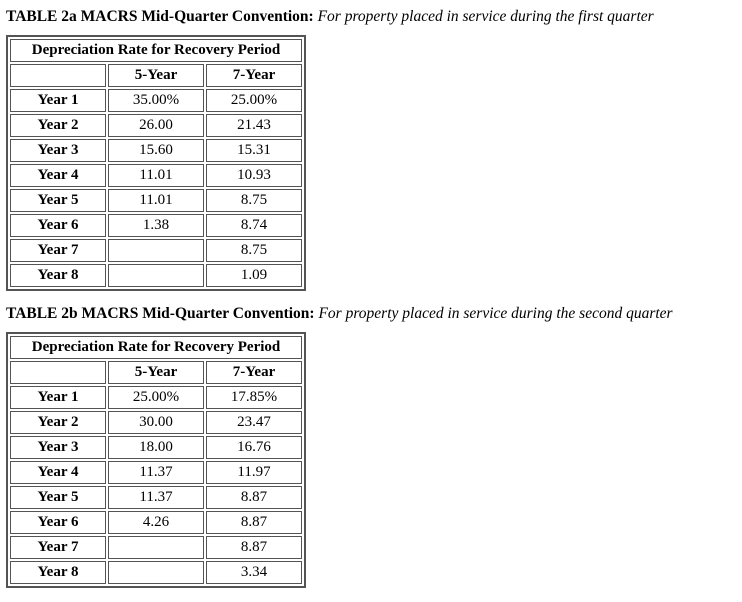 Image resolution: width=742 pixels, height=602 pixels. I want to click on cell-5-year: 30.00, so click(156, 422).